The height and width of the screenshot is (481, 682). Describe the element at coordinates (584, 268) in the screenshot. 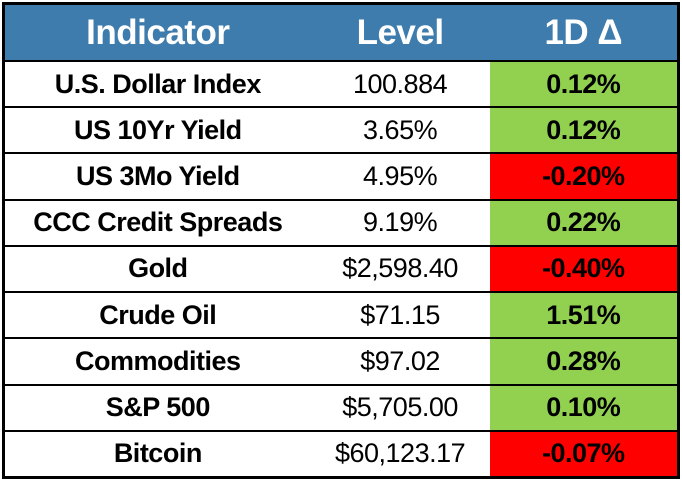

I see `delta-cell: -0.40%` at that location.